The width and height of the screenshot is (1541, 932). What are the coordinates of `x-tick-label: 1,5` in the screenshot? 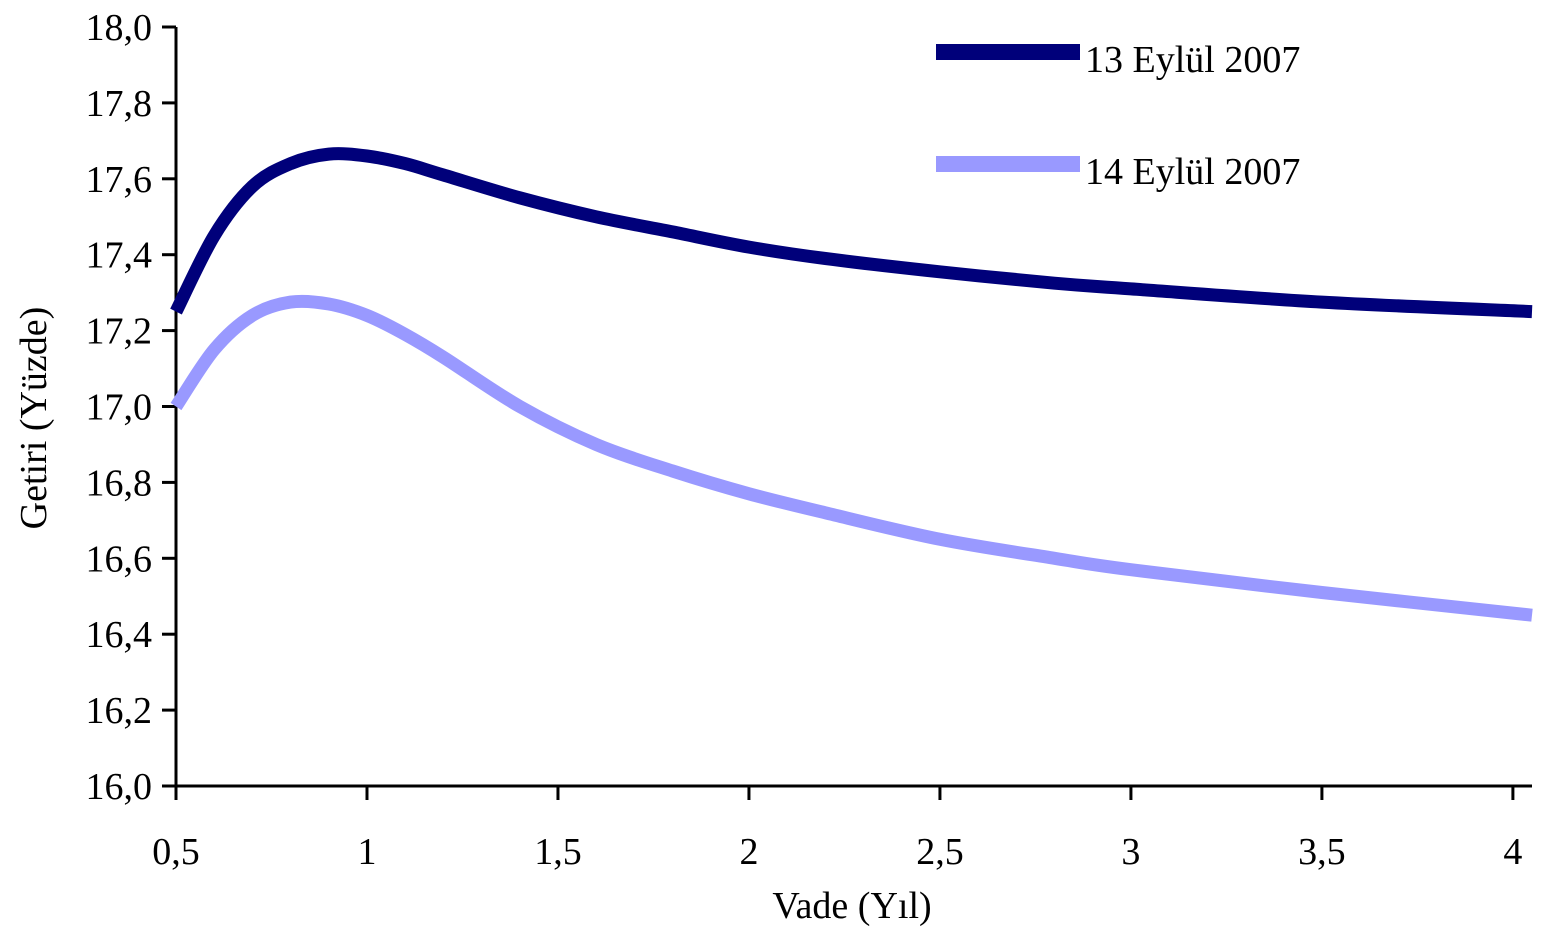 It's located at (558, 852).